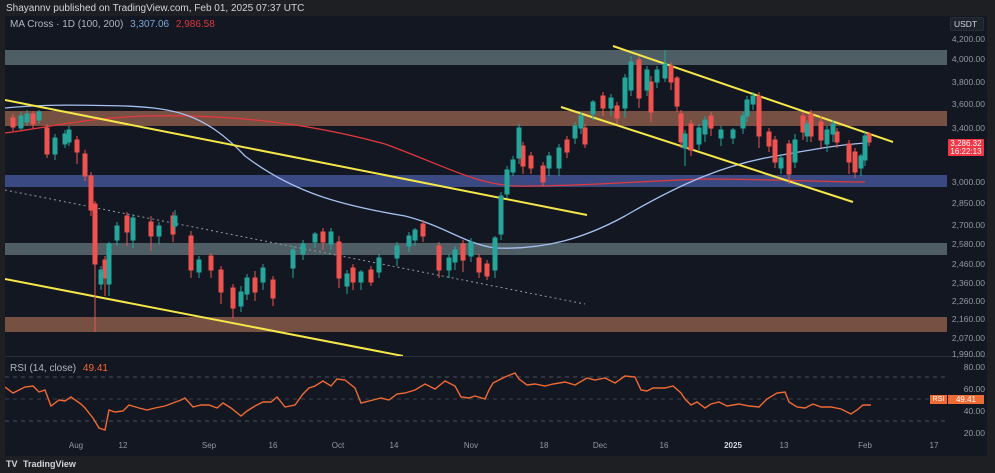  What do you see at coordinates (968, 354) in the screenshot?
I see `price-label: 1,990.00` at bounding box center [968, 354].